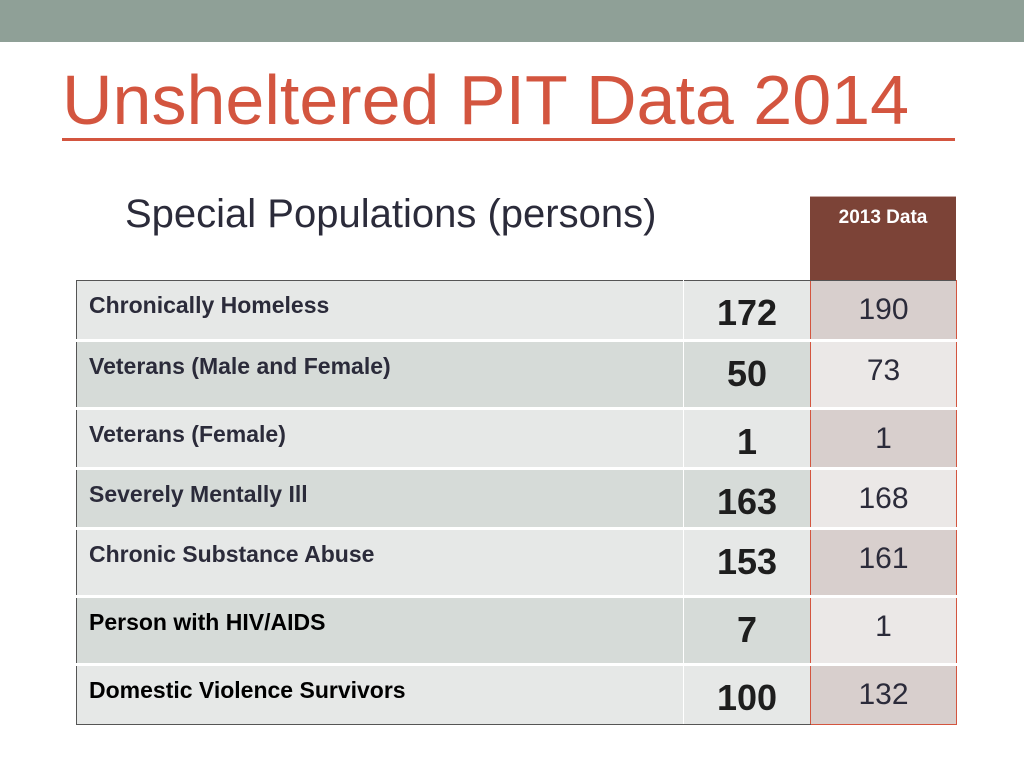 This screenshot has height=768, width=1024. Describe the element at coordinates (380, 631) in the screenshot. I see `row-label: Person with HIV/AIDS` at that location.